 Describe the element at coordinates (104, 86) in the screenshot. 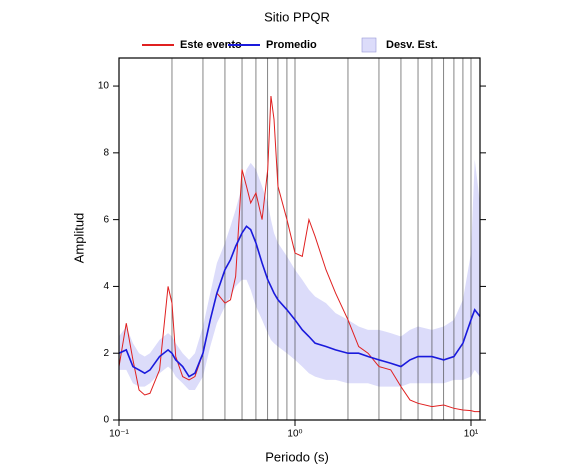

I see `y-tick-label: 10` at that location.